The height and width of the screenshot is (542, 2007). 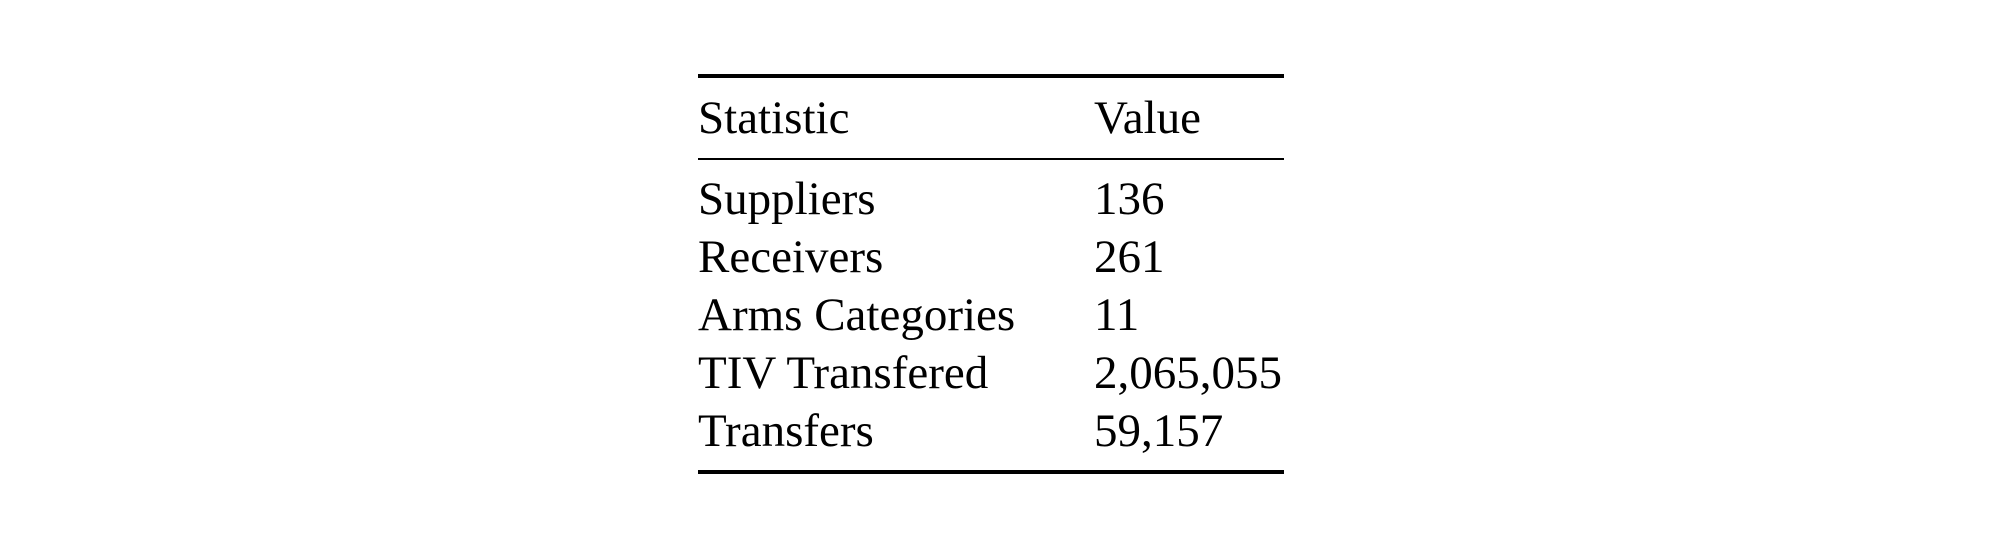 I want to click on row-value: 11, so click(x=1117, y=315).